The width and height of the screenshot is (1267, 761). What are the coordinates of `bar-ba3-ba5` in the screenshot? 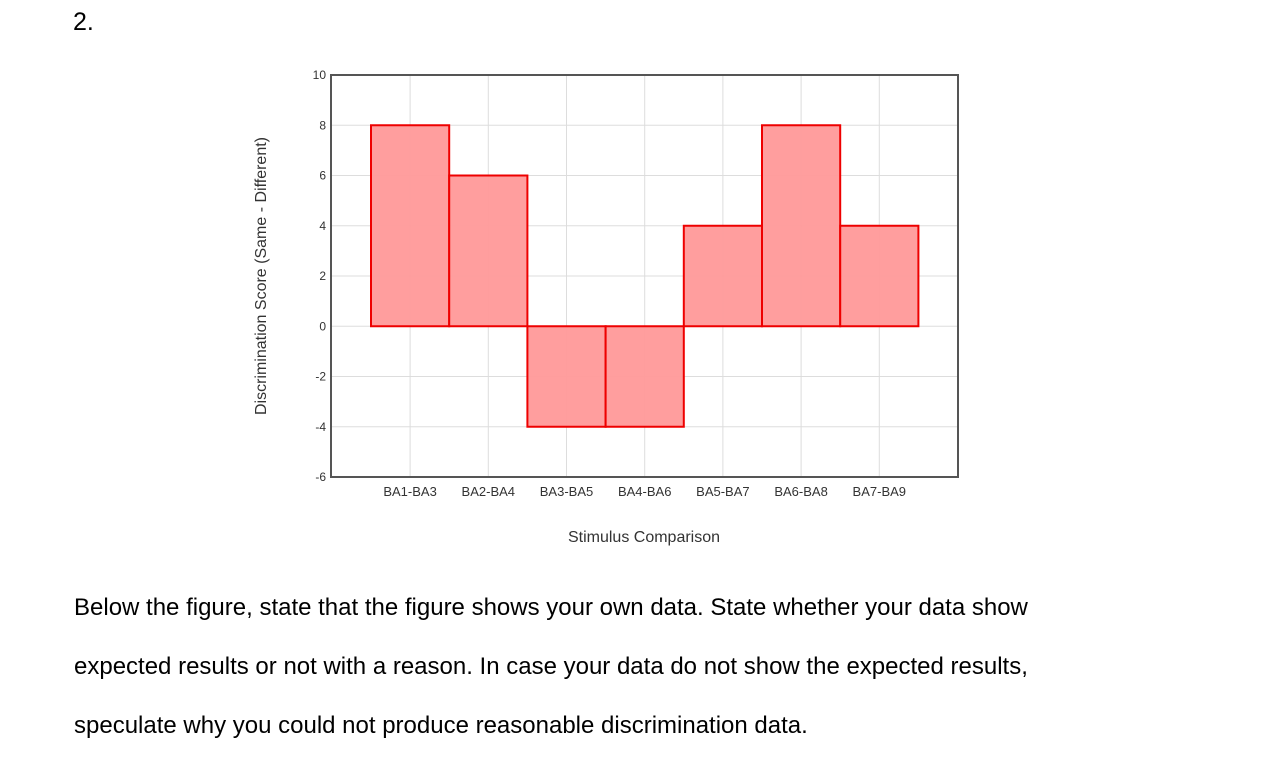 It's located at (566, 376).